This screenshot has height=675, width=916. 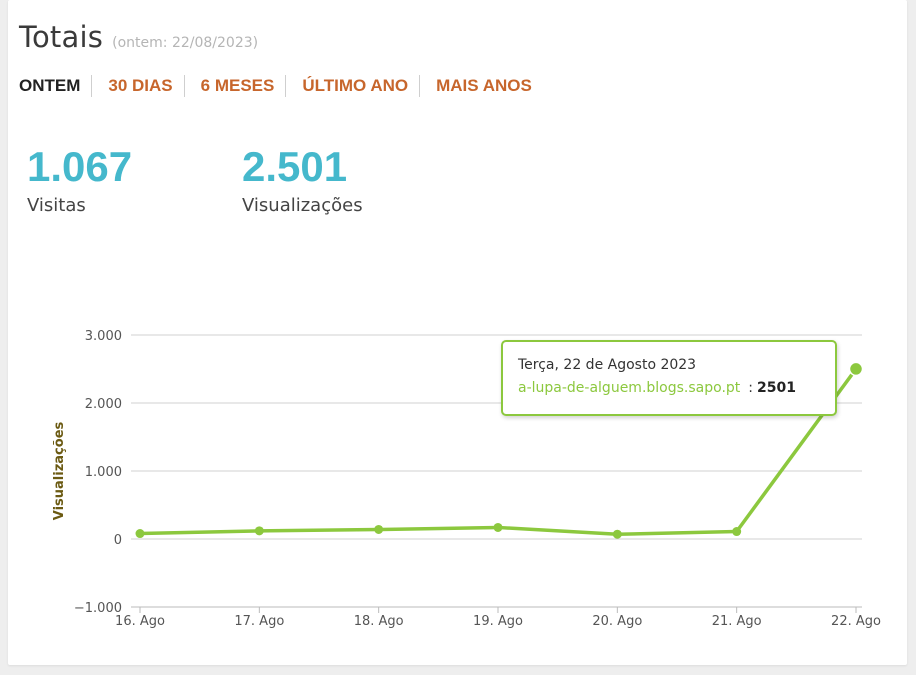 I want to click on stat-views-value: 2.501, so click(x=295, y=166).